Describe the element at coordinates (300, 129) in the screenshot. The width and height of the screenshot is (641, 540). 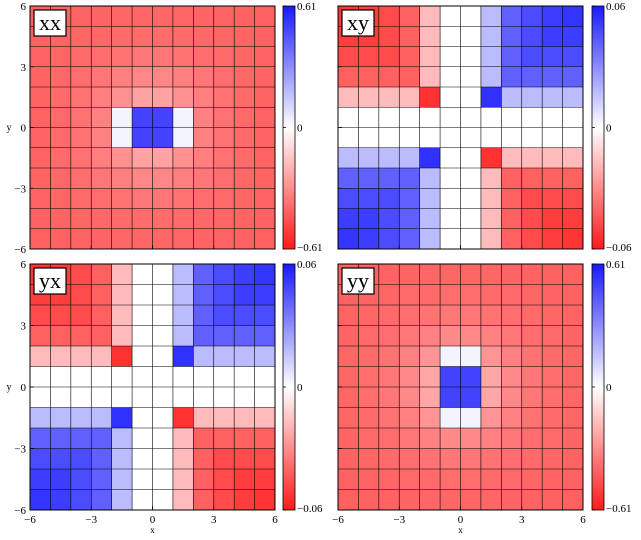
I see `colorbar-tick-label: 0` at that location.